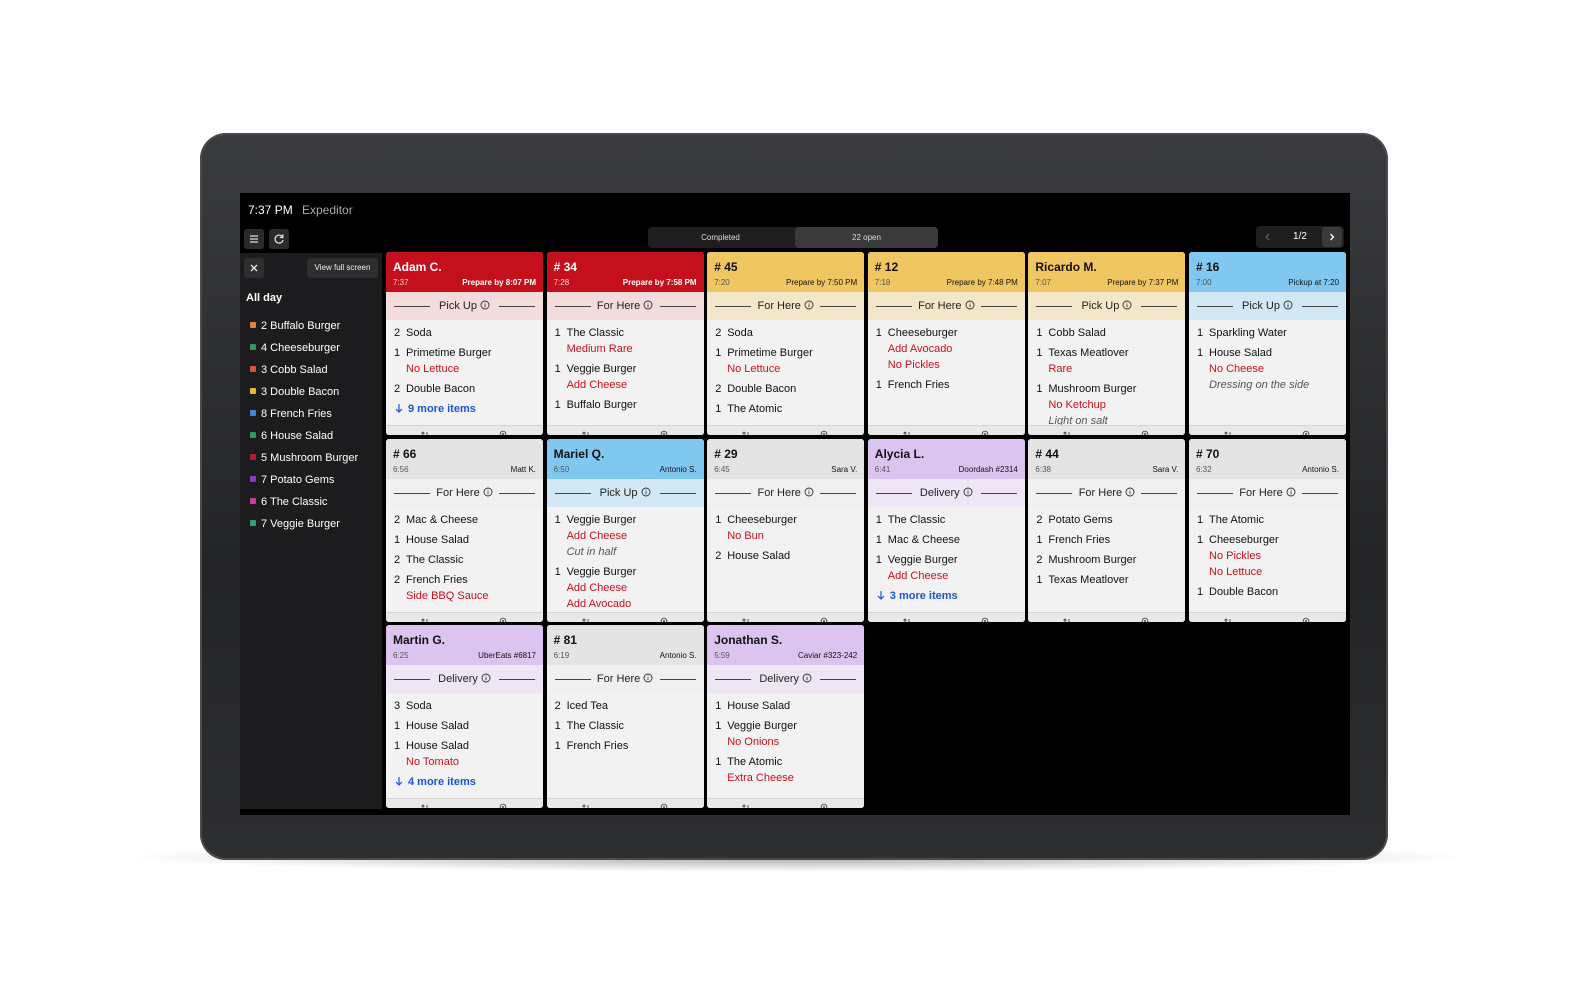  What do you see at coordinates (435, 782) in the screenshot?
I see `more-items: 4 more items` at bounding box center [435, 782].